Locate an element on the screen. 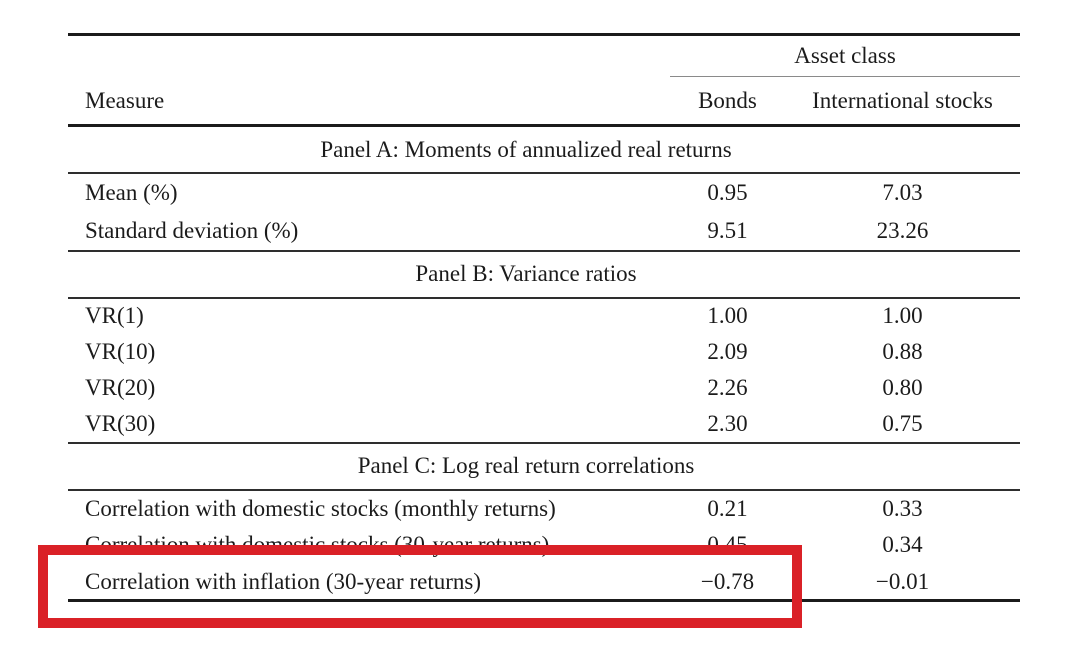 The image size is (1086, 646). bonds-value: −0.78 is located at coordinates (727, 582).